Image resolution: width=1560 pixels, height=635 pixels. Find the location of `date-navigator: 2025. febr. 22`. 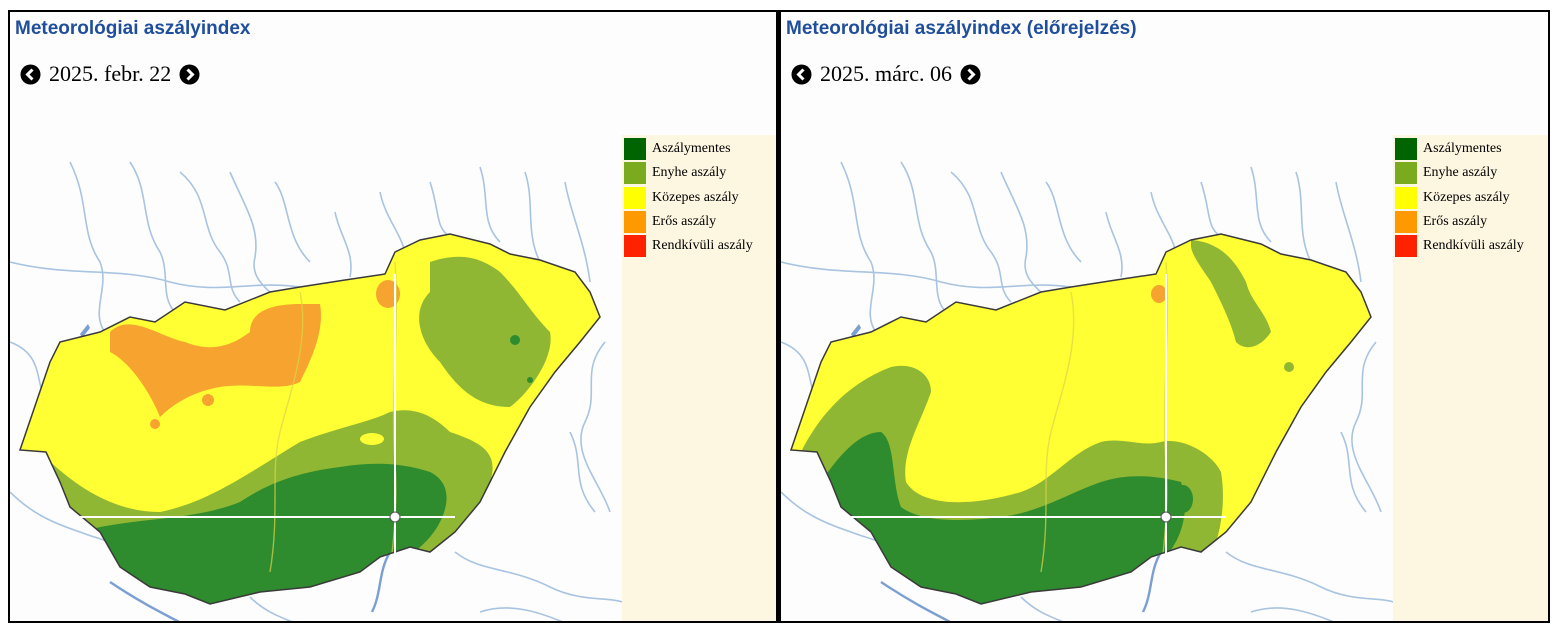

date-navigator: 2025. febr. 22 is located at coordinates (110, 74).